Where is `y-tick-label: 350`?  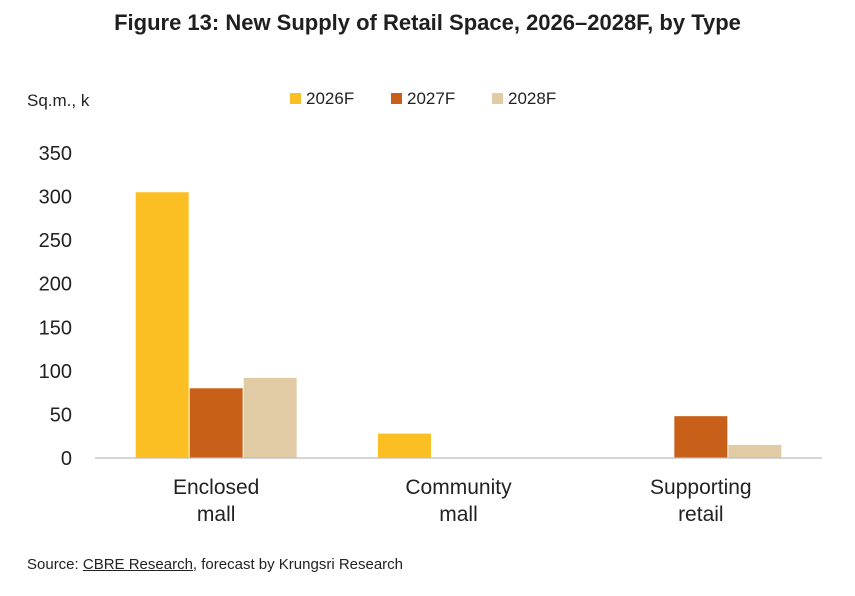 y-tick-label: 350 is located at coordinates (55, 154).